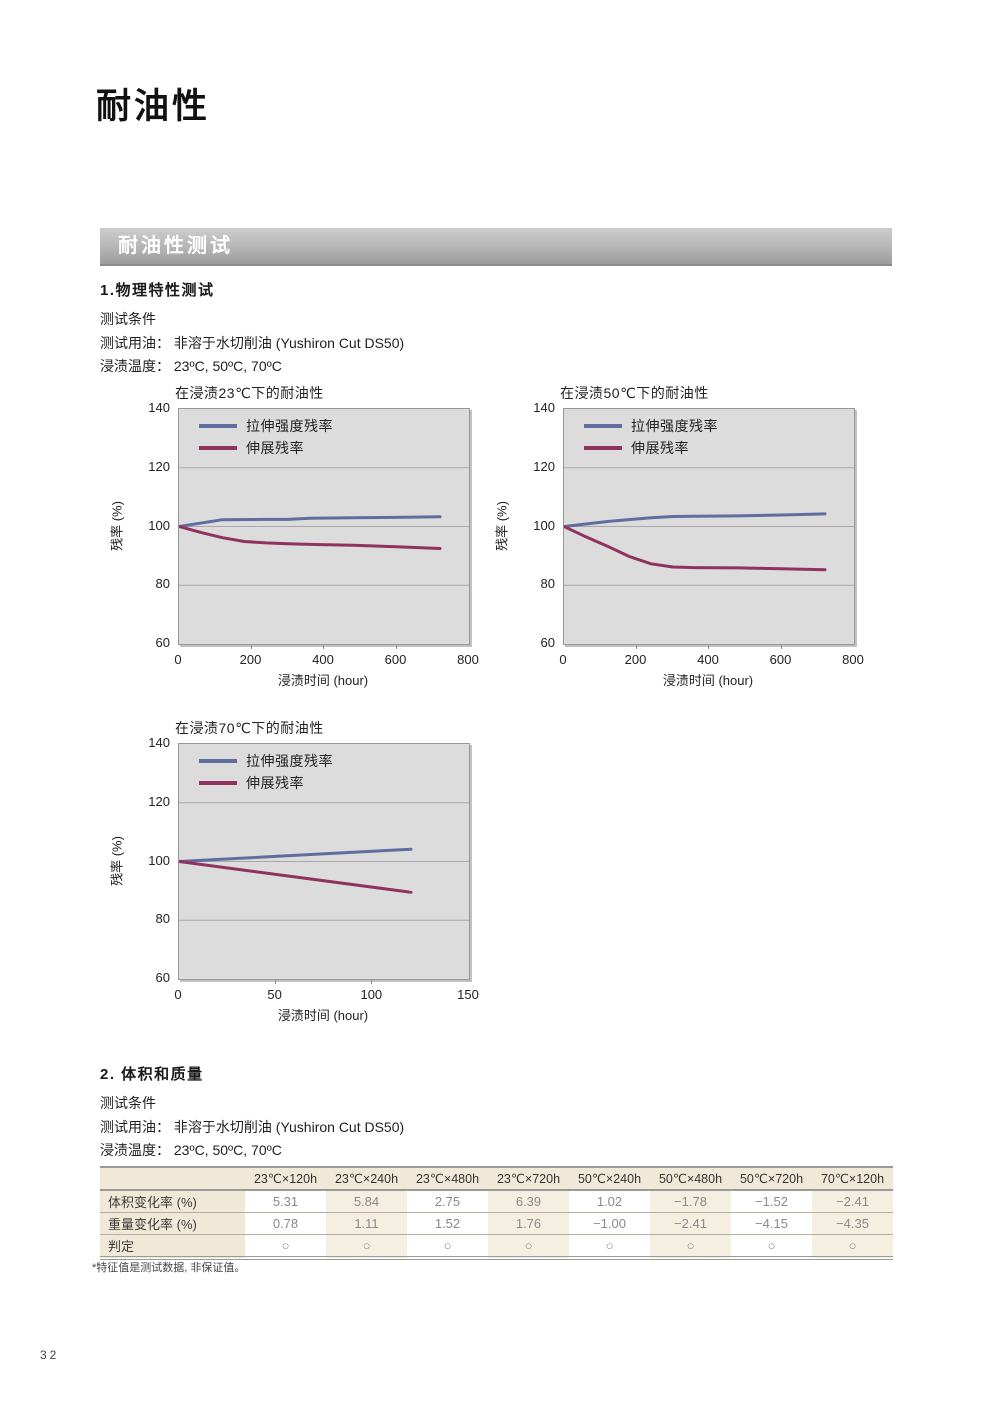 The height and width of the screenshot is (1403, 992). What do you see at coordinates (274, 994) in the screenshot?
I see `x-tick-label: 50` at bounding box center [274, 994].